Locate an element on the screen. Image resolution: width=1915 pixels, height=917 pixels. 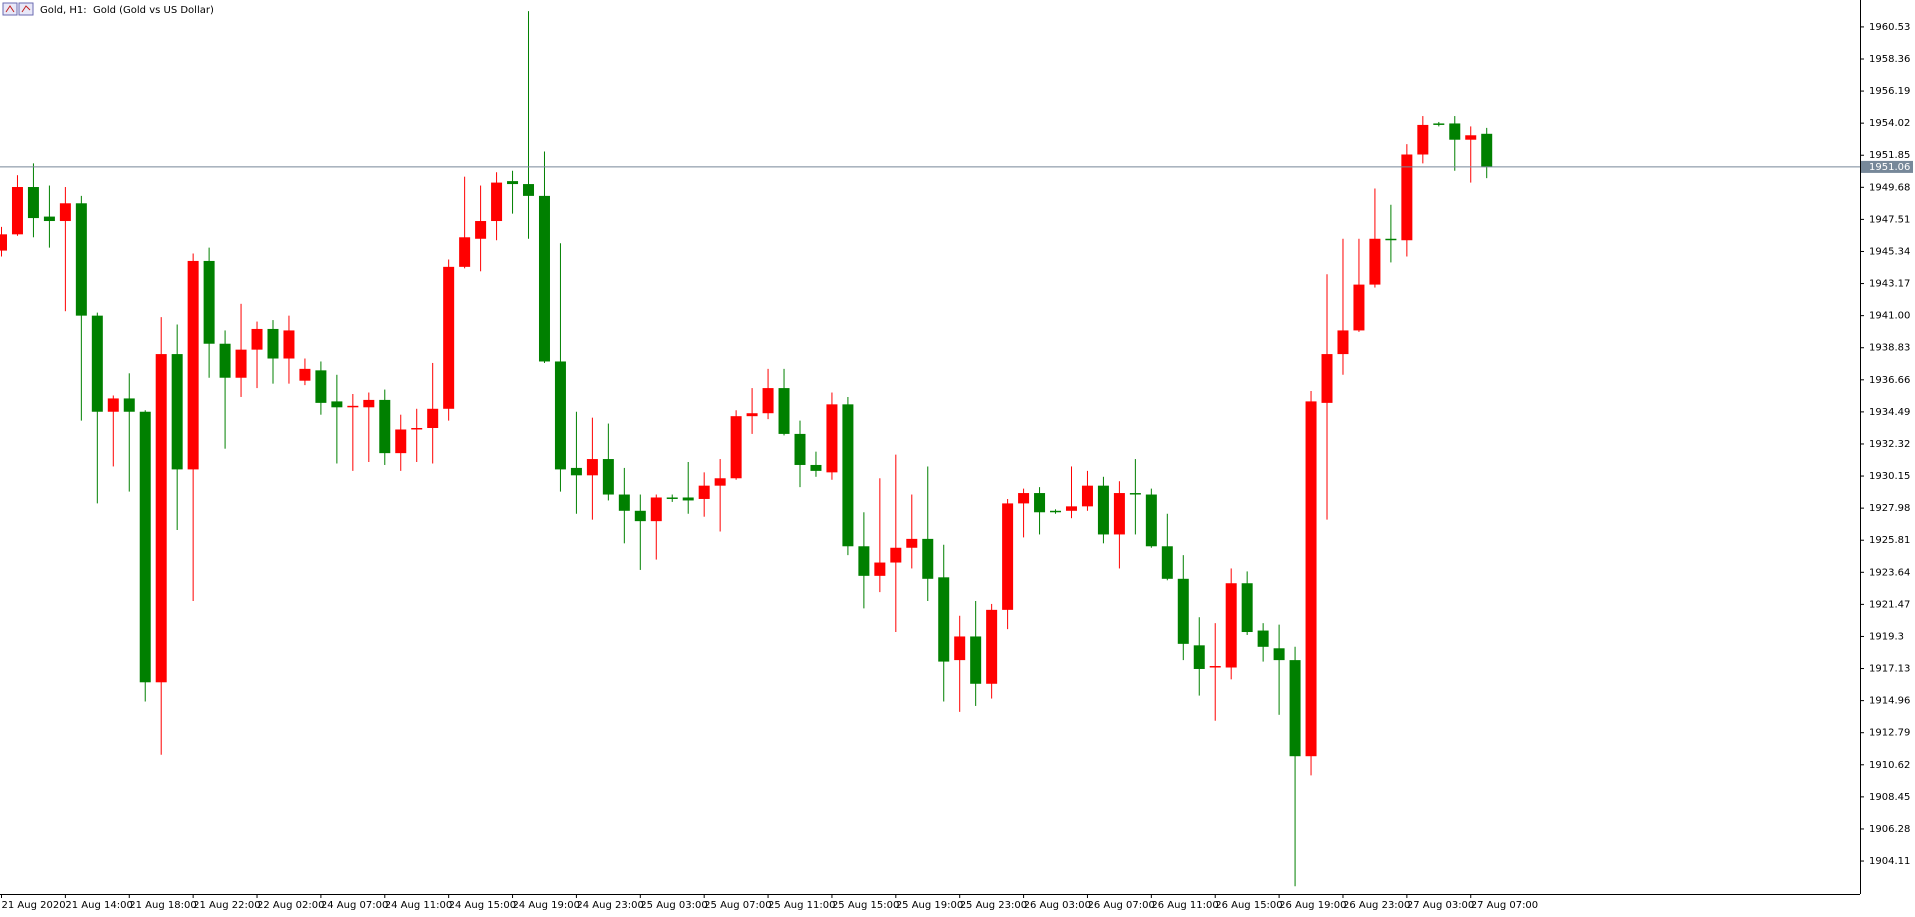
y-tick-label: 1919.3 is located at coordinates (1886, 636).